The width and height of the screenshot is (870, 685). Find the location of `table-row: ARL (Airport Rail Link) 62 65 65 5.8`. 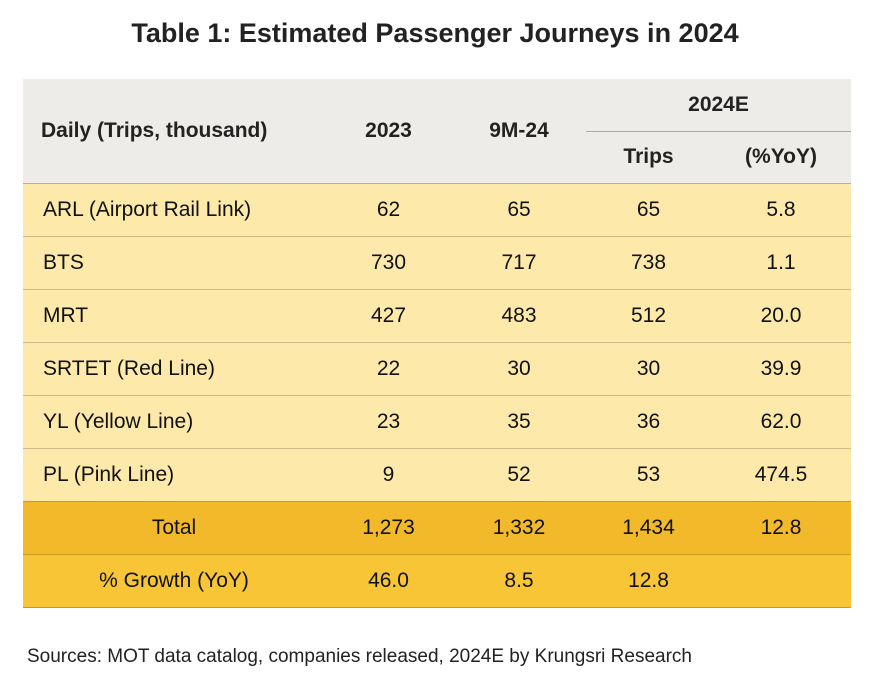

table-row: ARL (Airport Rail Link) 62 65 65 5.8 is located at coordinates (437, 209).